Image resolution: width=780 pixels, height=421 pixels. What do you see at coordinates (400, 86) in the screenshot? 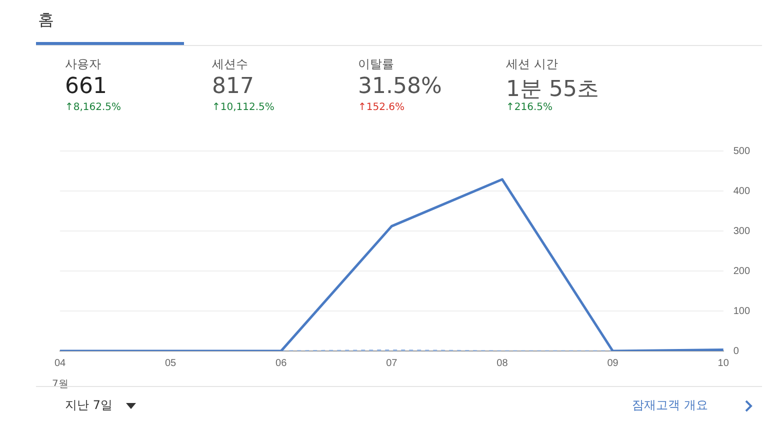
I see `text: 31.58%` at bounding box center [400, 86].